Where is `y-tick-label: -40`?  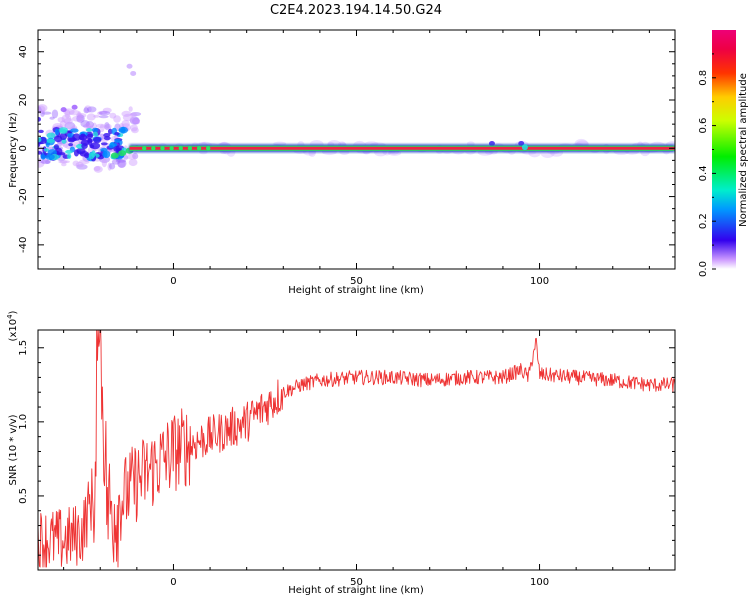 y-tick-label: -40 is located at coordinates (23, 245).